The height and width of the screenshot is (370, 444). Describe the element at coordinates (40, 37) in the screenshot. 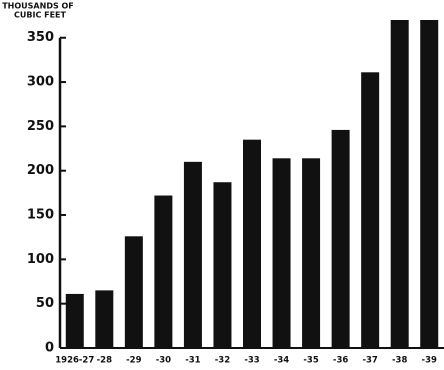

I see `y-tick-label: 350` at that location.